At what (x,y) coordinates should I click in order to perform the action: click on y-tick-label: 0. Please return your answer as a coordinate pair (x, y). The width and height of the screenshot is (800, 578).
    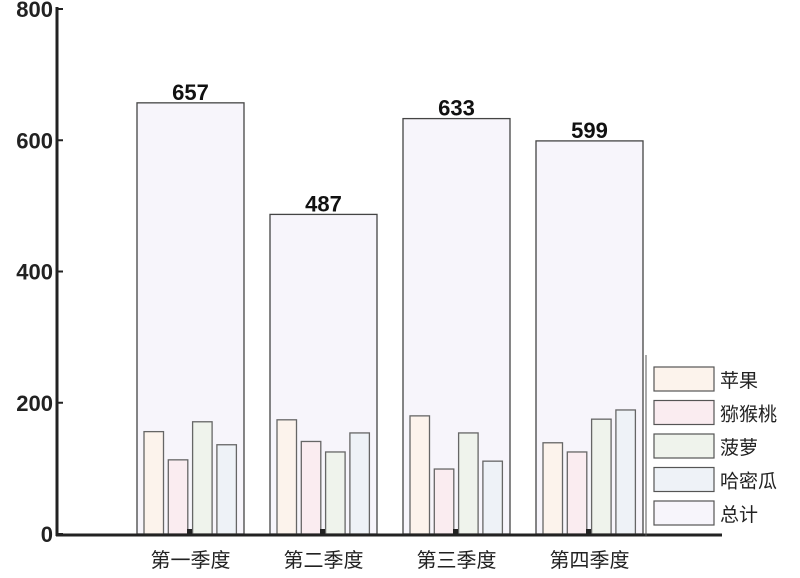
    Looking at the image, I should click on (47, 534).